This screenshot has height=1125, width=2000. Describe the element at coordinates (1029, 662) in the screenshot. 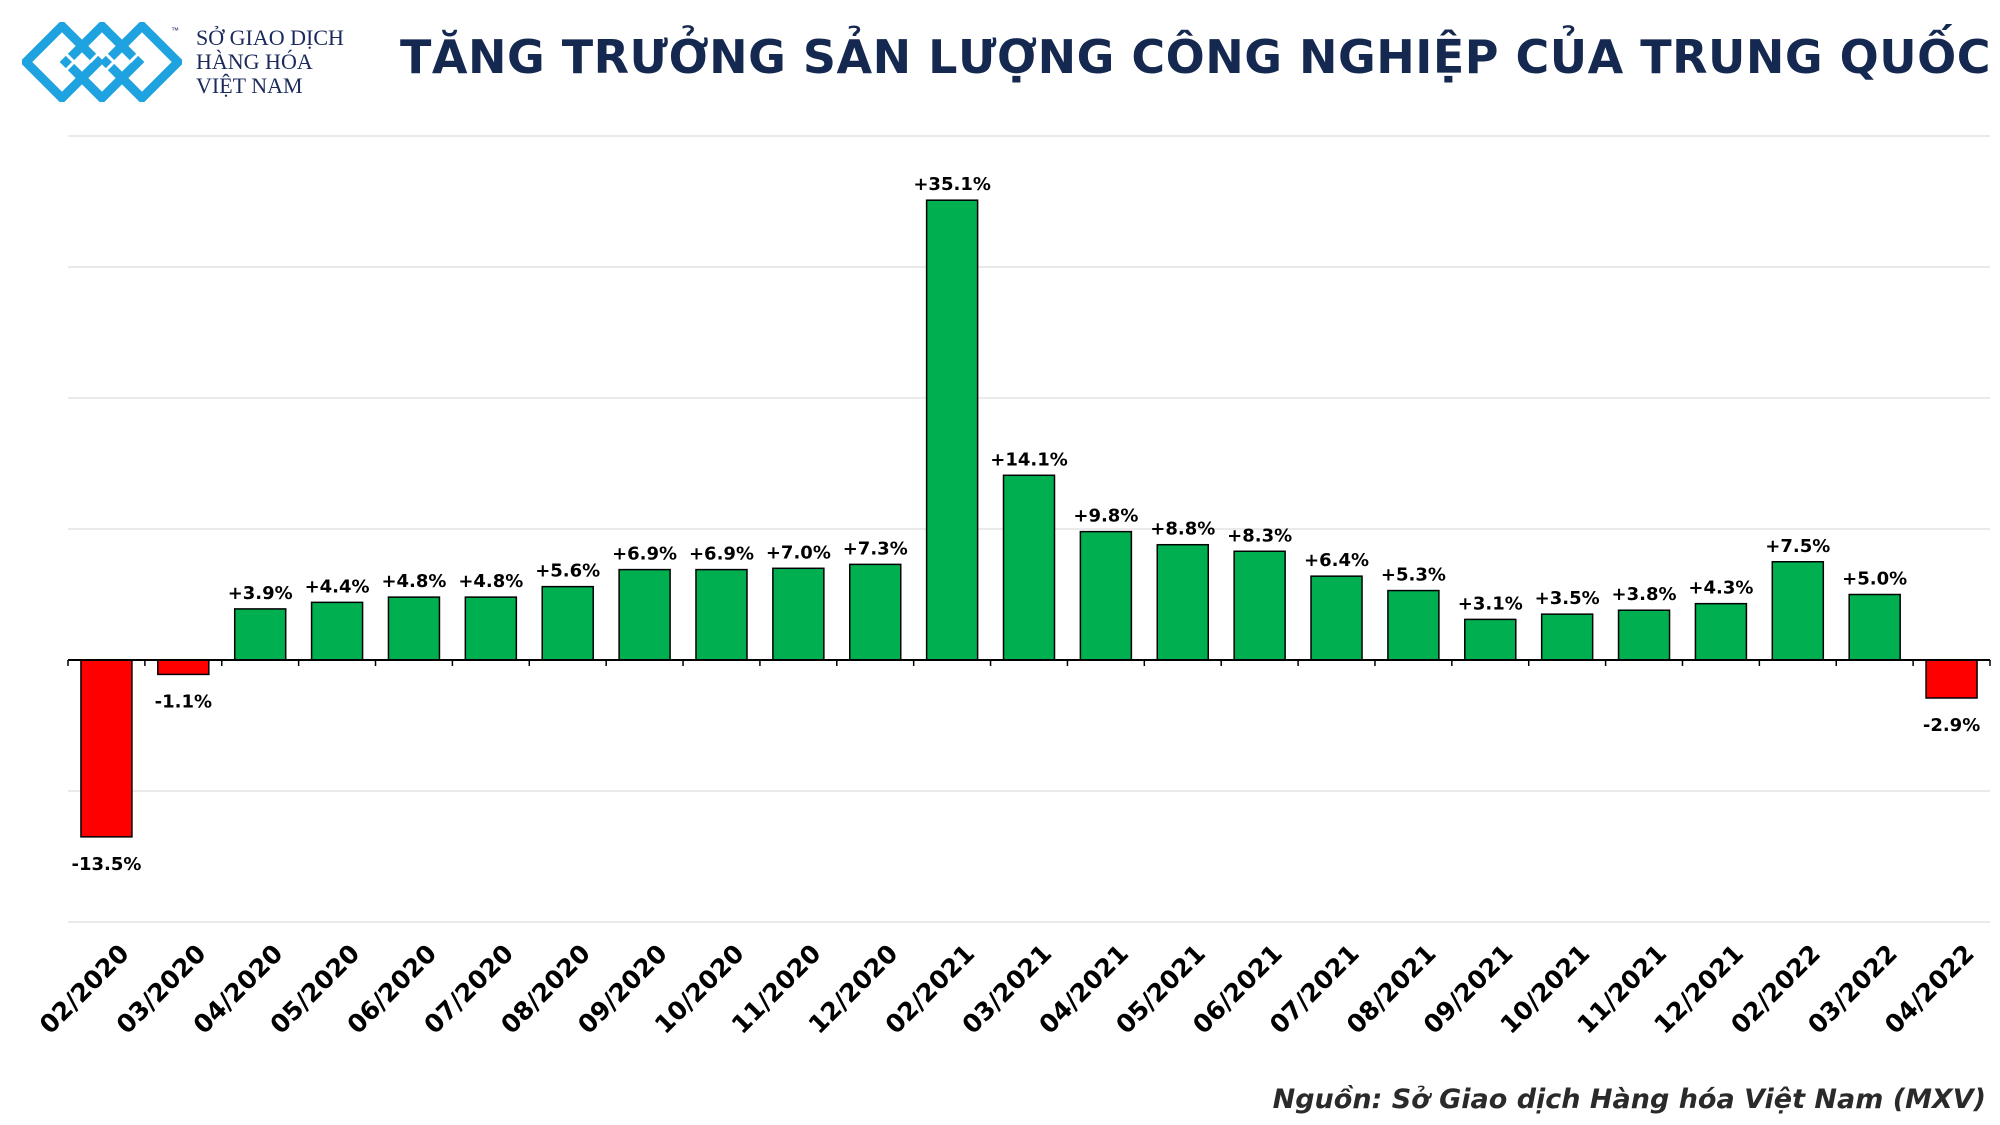

I see `x-axis` at that location.